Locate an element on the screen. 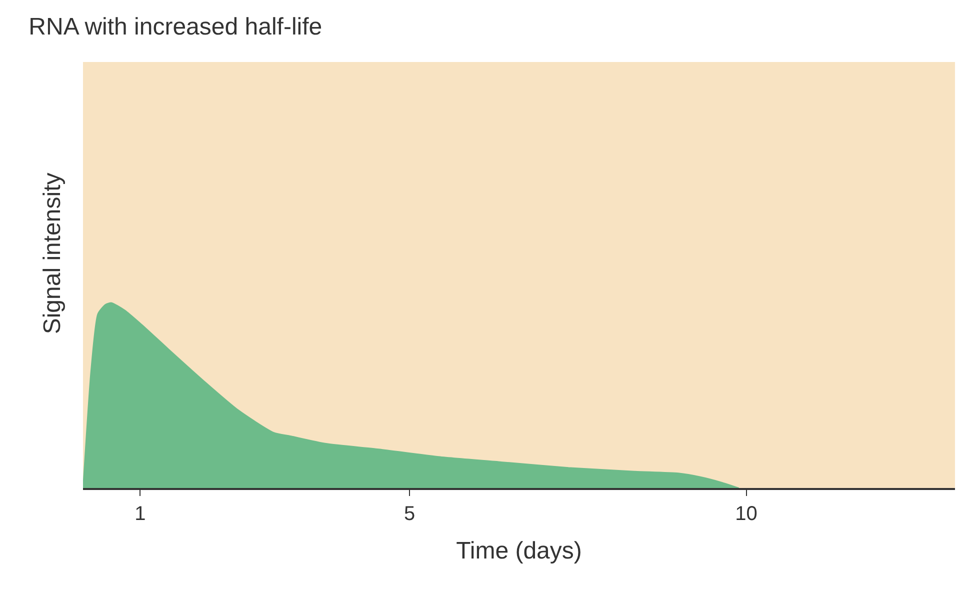  y-axis-title: Signal intensity is located at coordinates (52, 253).